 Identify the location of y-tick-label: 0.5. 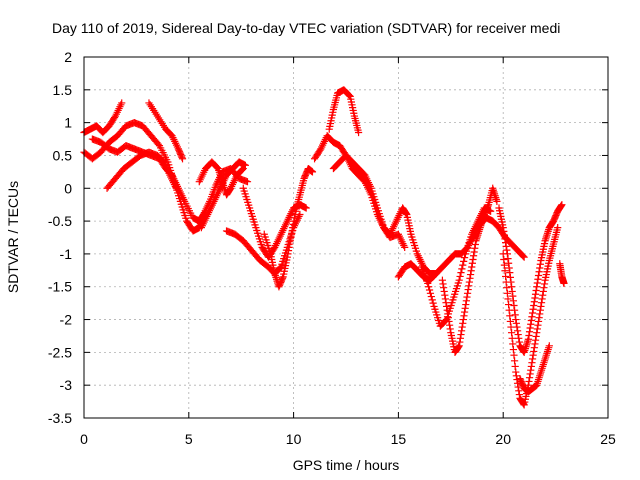
(63, 155).